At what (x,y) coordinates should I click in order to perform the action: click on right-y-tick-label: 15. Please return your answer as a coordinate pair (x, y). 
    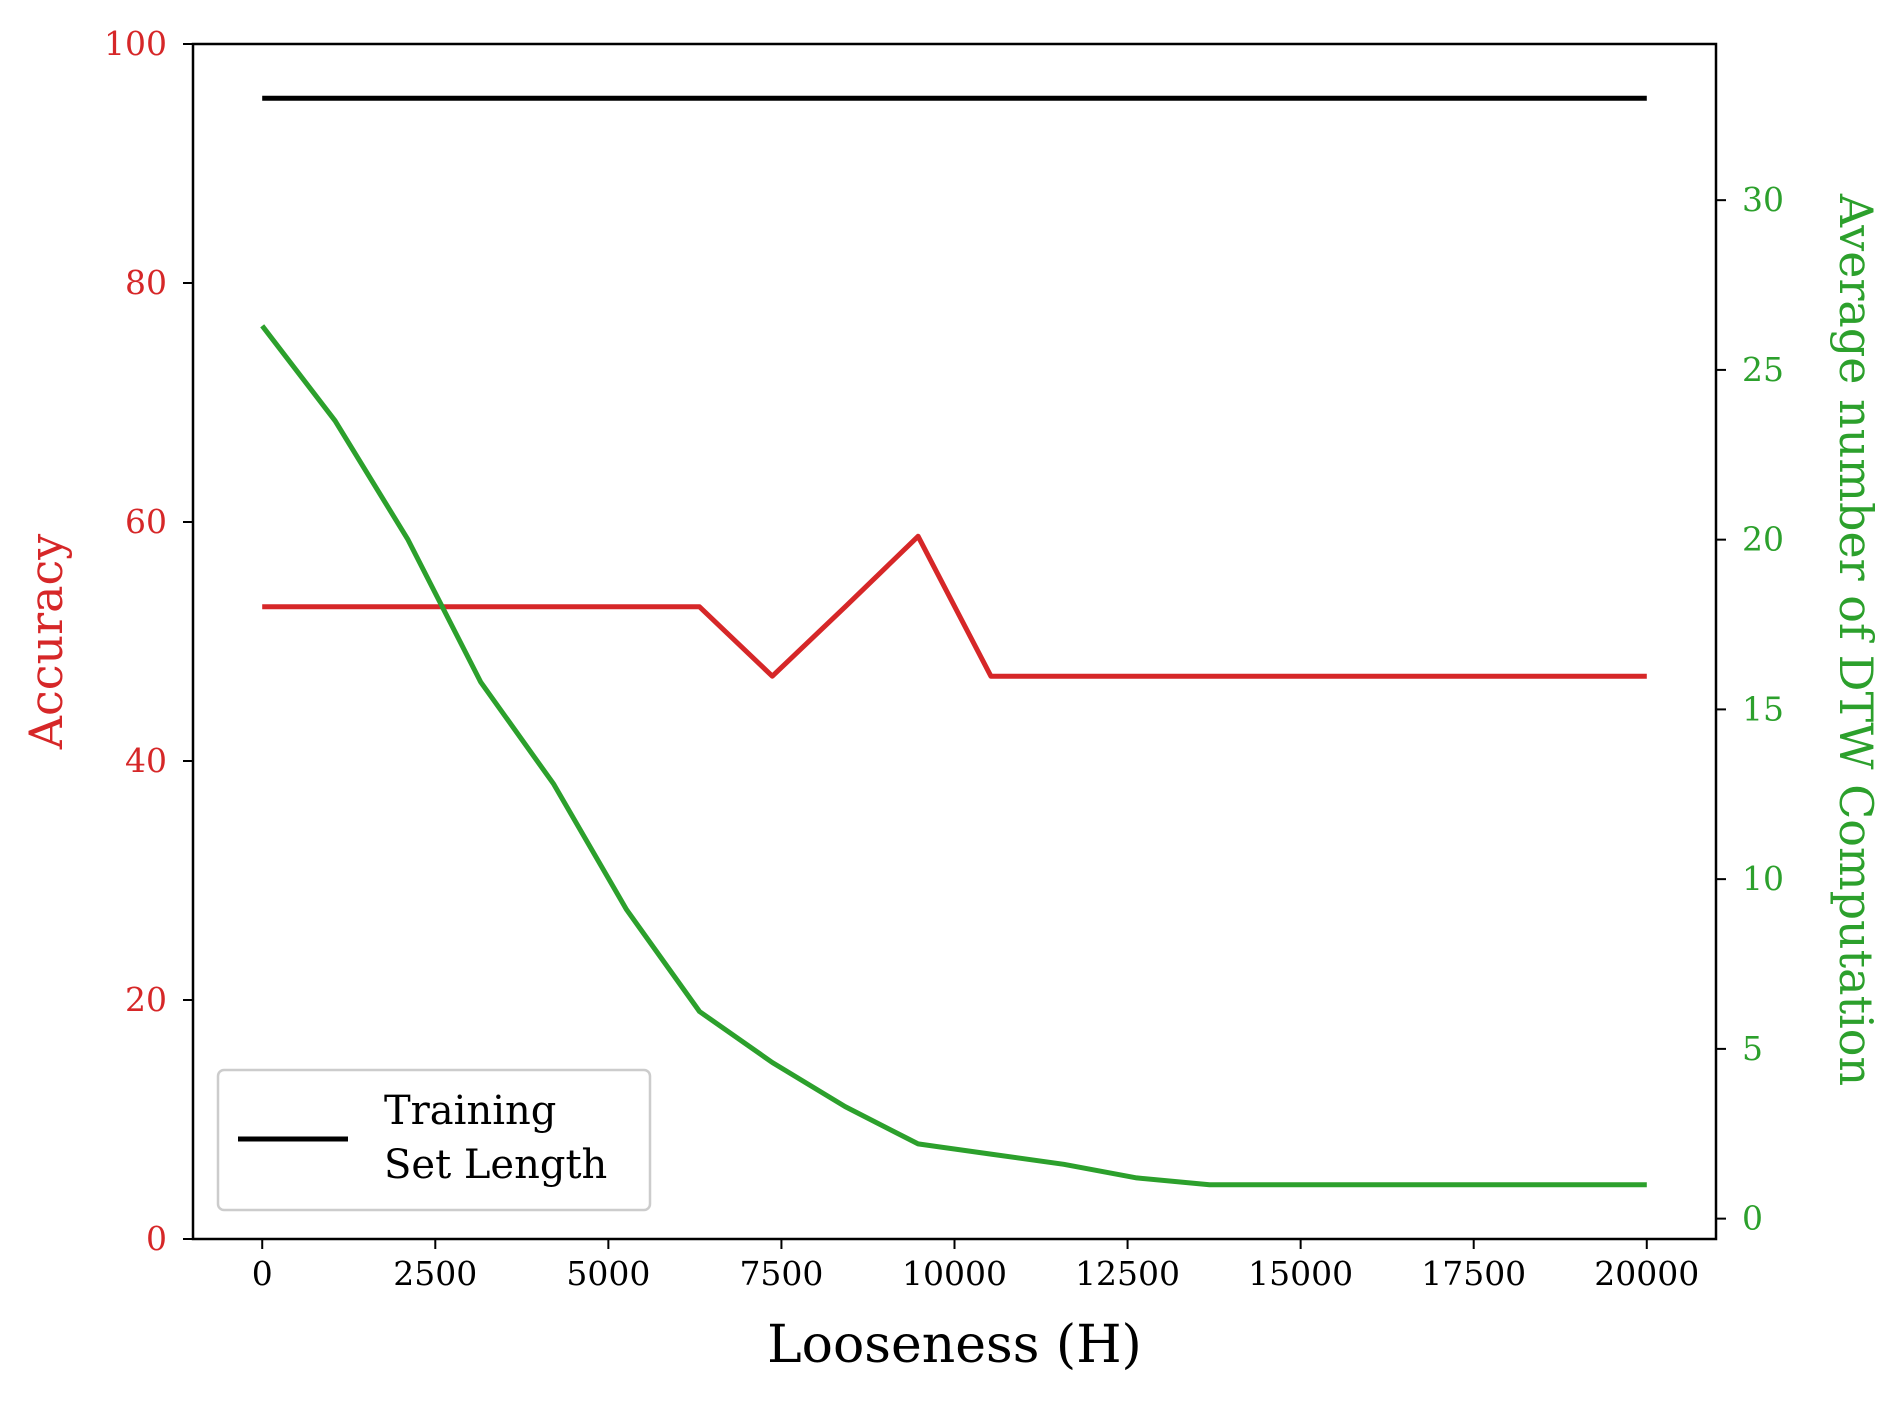
    Looking at the image, I should click on (1763, 708).